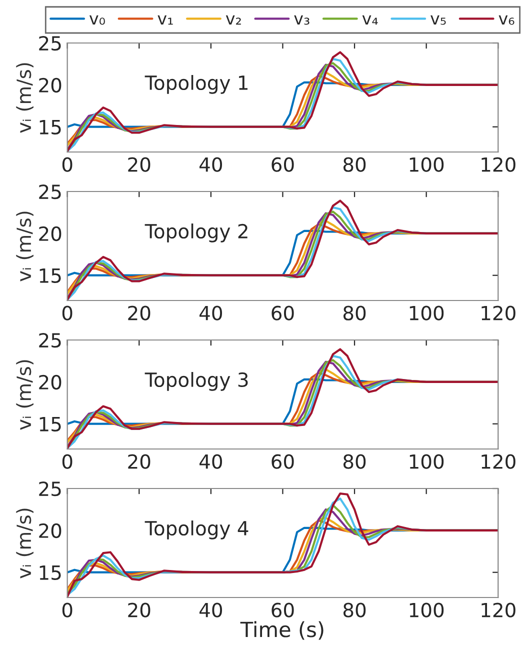  Describe the element at coordinates (97, 20) in the screenshot. I see `legend-label: v₀` at that location.